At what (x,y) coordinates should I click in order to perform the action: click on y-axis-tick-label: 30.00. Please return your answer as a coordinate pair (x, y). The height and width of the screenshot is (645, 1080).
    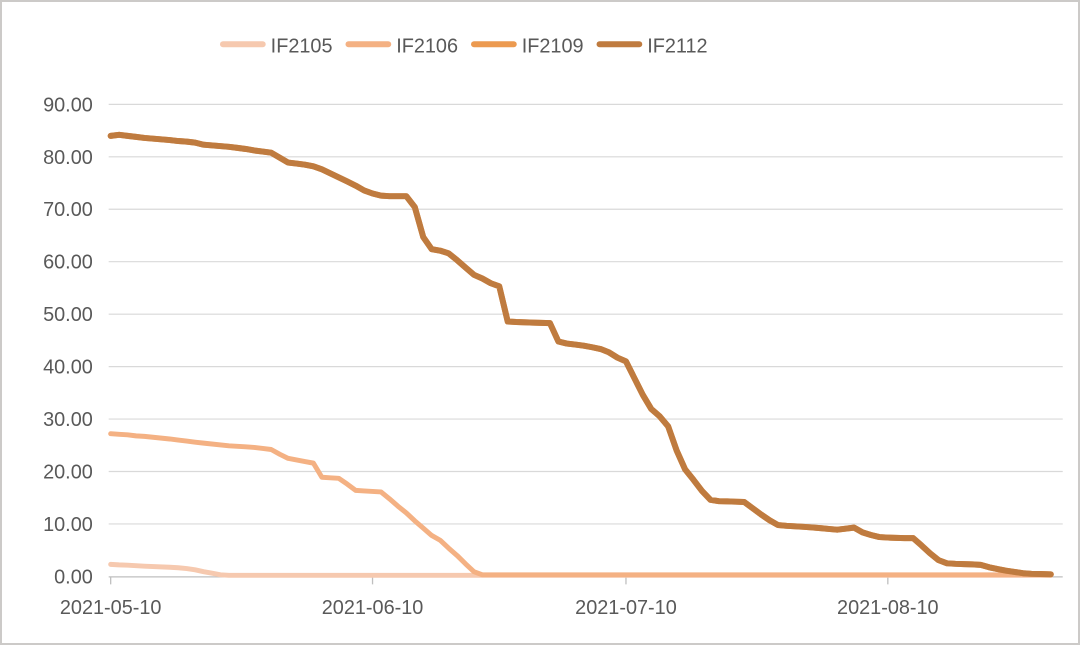
    Looking at the image, I should click on (68, 420).